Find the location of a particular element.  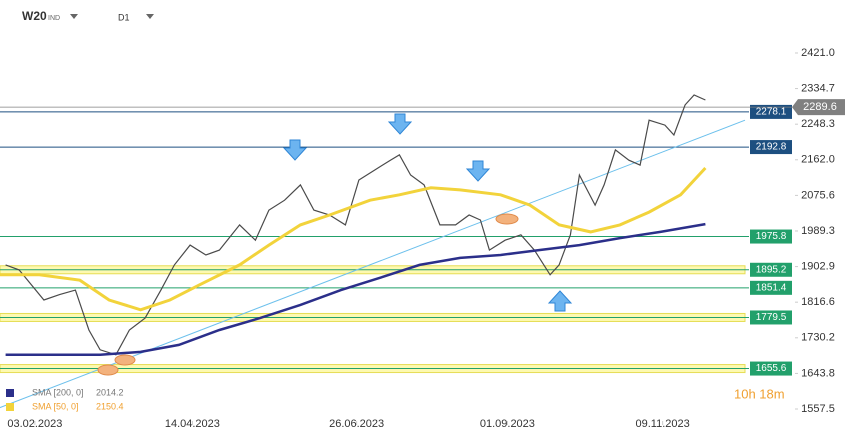

level-label: 2278.1 is located at coordinates (771, 112).